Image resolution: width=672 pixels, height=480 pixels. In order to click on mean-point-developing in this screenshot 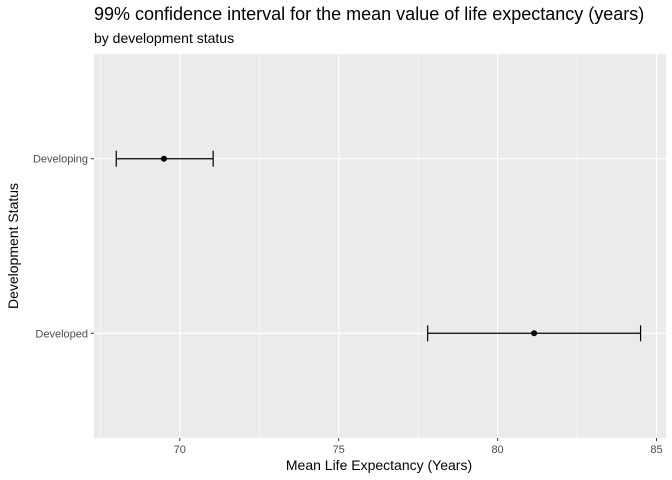, I will do `click(163, 158)`.